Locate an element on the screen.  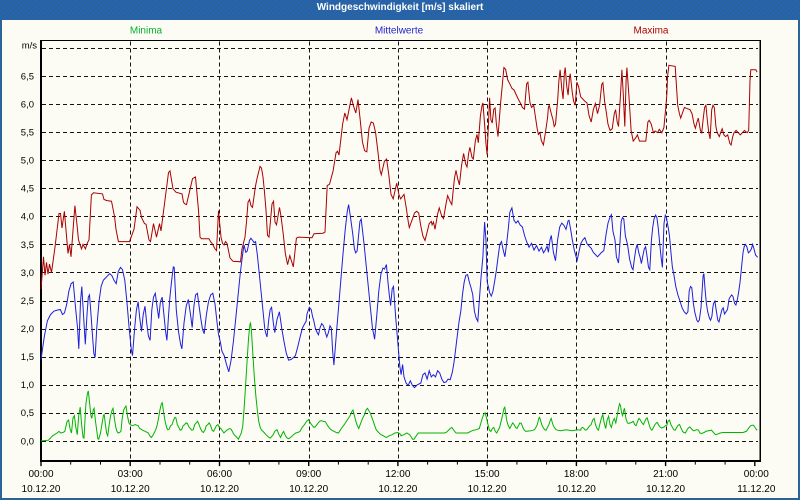
svg-text: 4,0 is located at coordinates (27, 217).